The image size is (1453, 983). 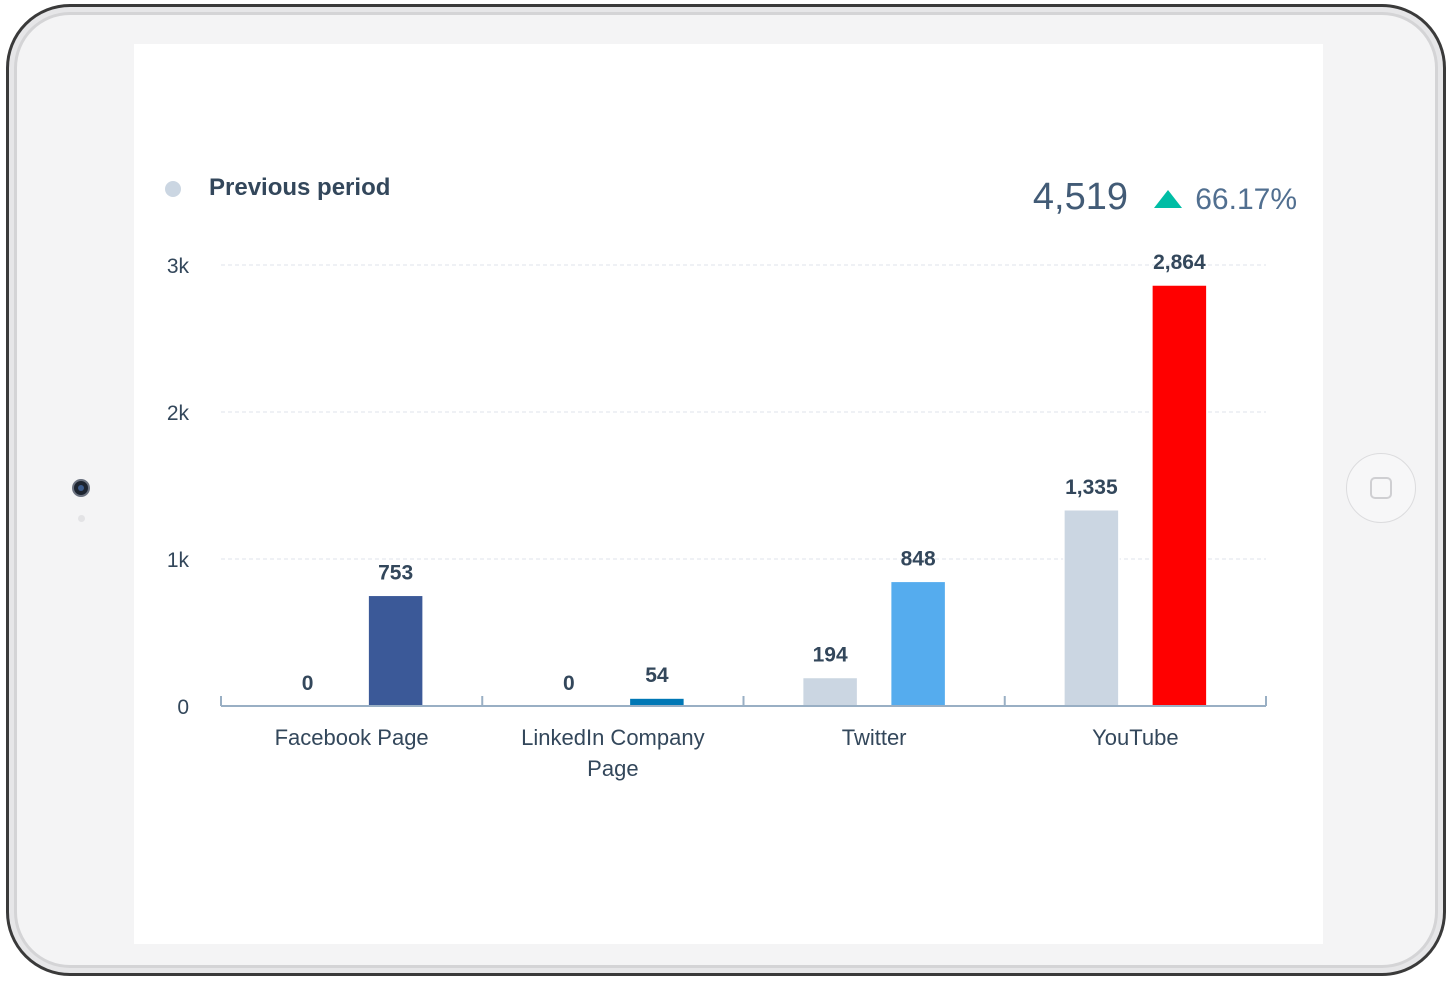 What do you see at coordinates (918, 558) in the screenshot?
I see `data-label: 848` at bounding box center [918, 558].